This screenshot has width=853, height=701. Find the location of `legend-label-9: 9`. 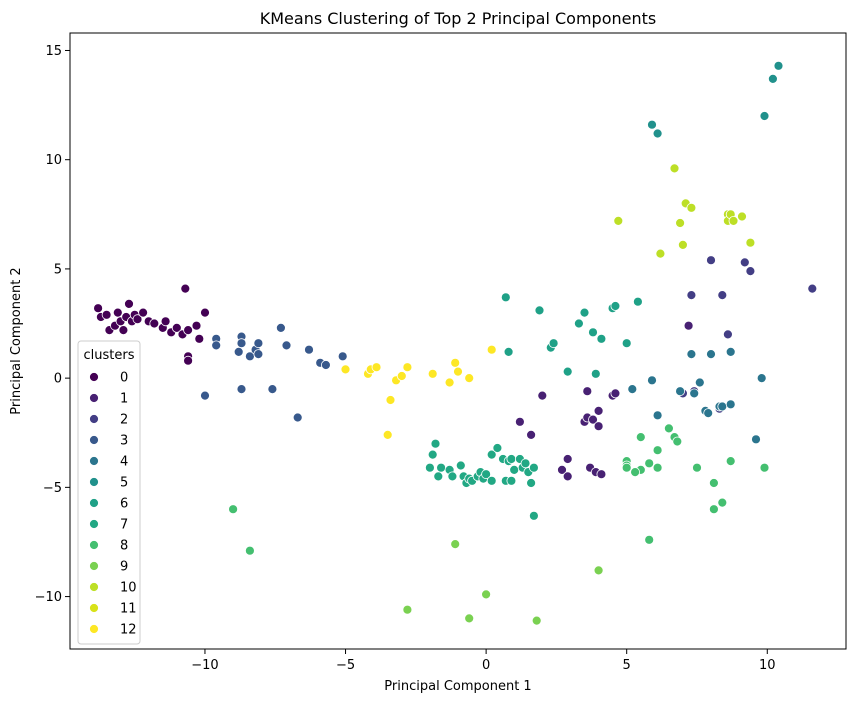

legend-label-9: 9 is located at coordinates (124, 567).